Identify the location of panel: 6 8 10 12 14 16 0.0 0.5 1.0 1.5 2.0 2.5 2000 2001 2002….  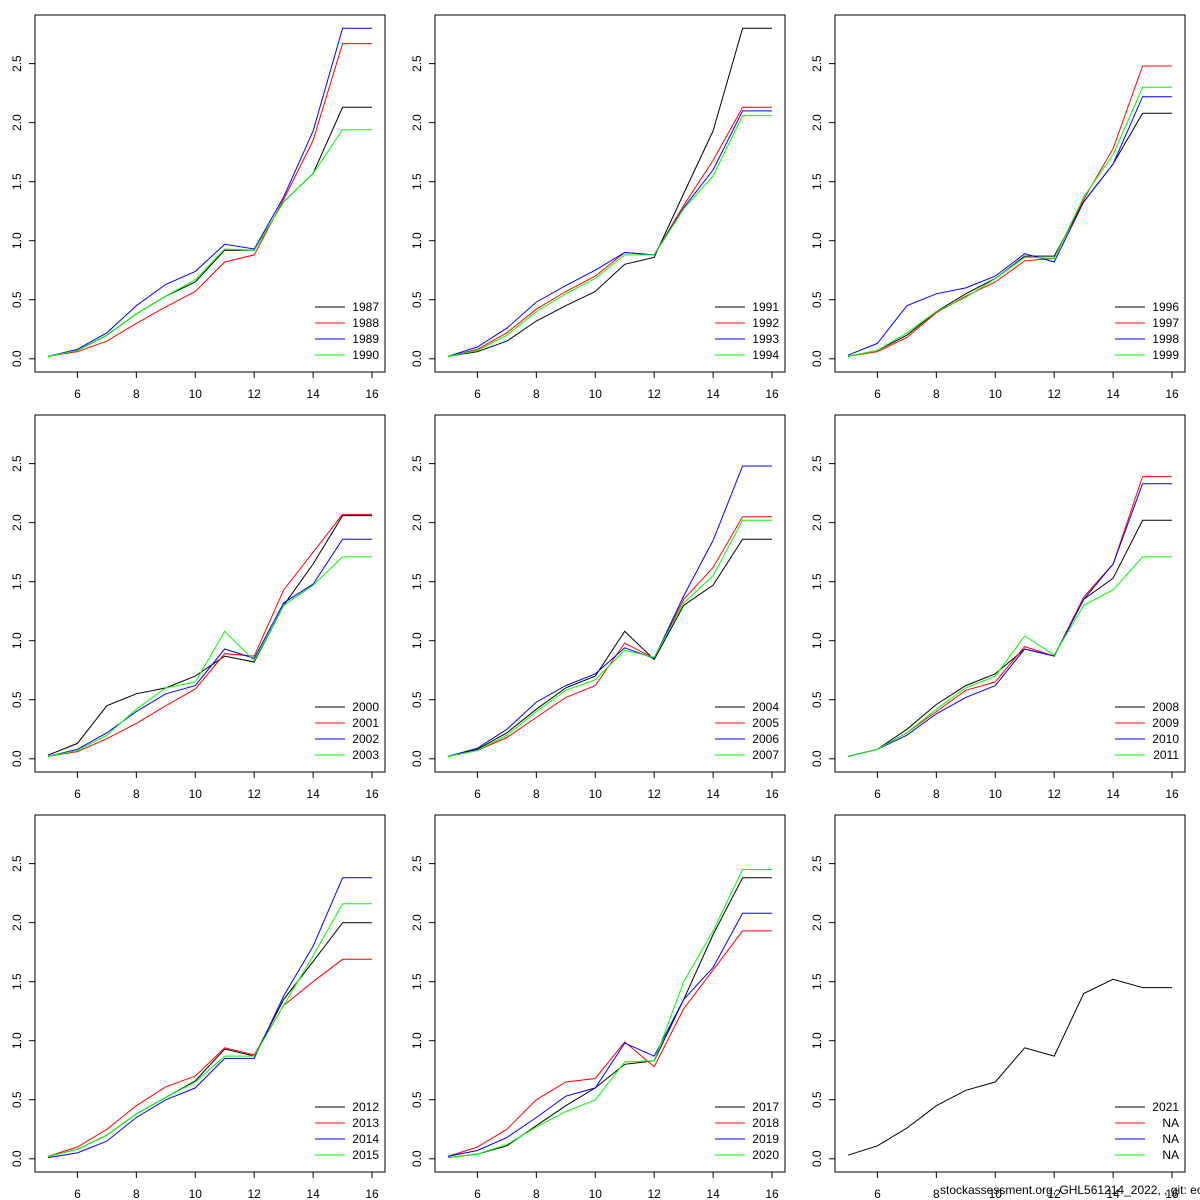
(198, 607).